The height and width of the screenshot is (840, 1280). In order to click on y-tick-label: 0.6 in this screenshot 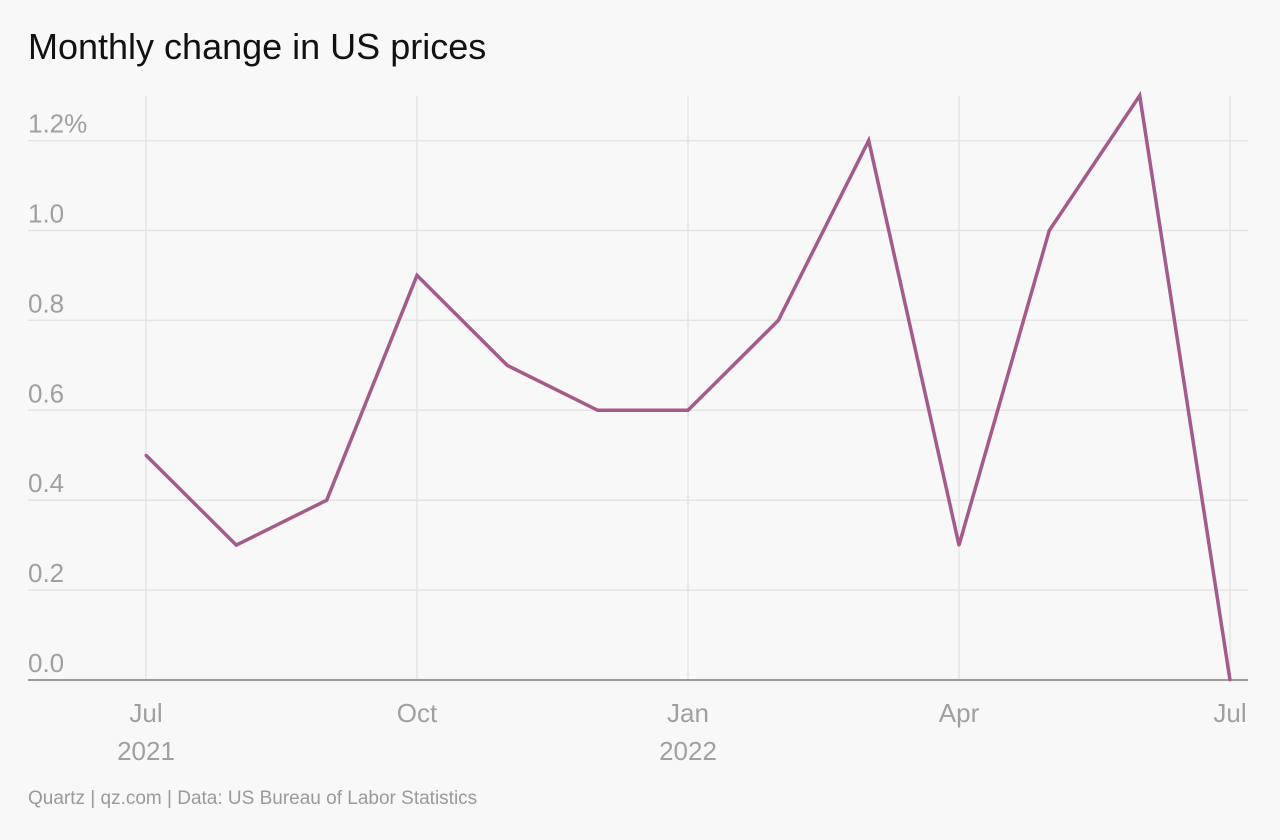, I will do `click(46, 393)`.